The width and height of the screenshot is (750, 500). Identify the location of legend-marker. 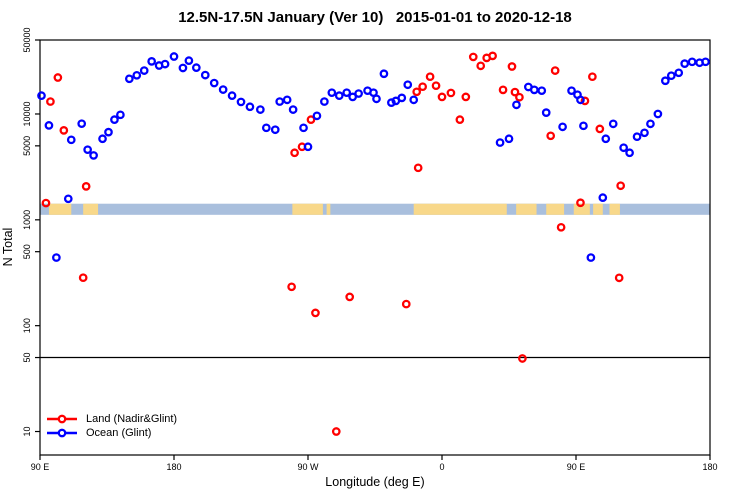
(62, 433).